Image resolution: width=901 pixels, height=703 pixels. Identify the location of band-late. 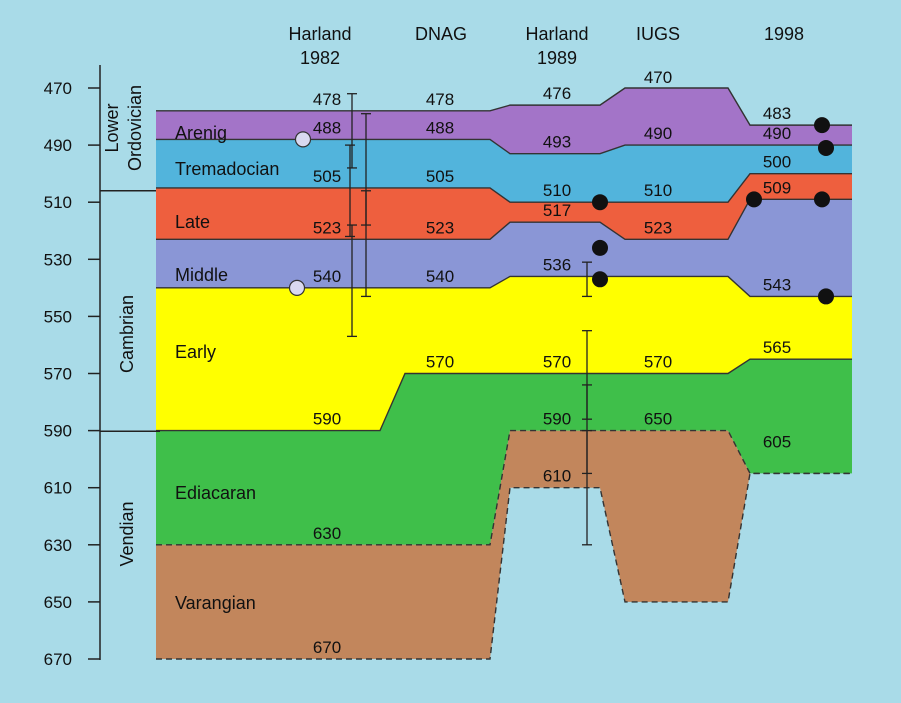
(504, 206).